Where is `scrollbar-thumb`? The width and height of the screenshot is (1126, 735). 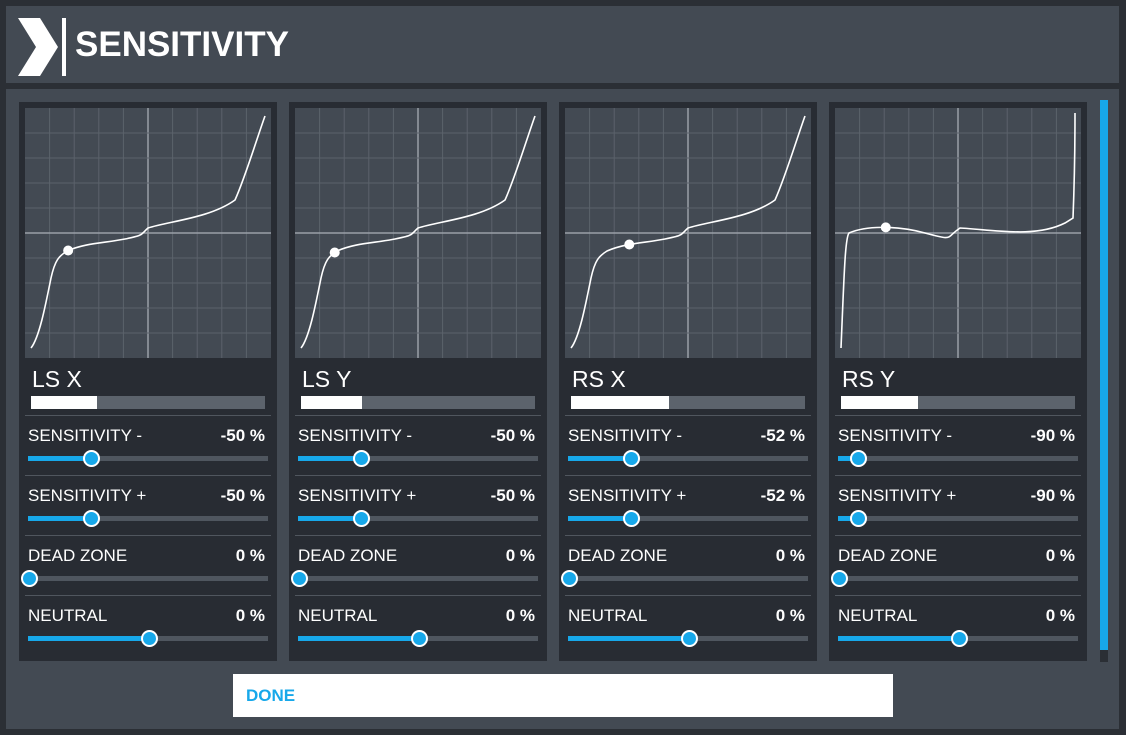
scrollbar-thumb is located at coordinates (1104, 375).